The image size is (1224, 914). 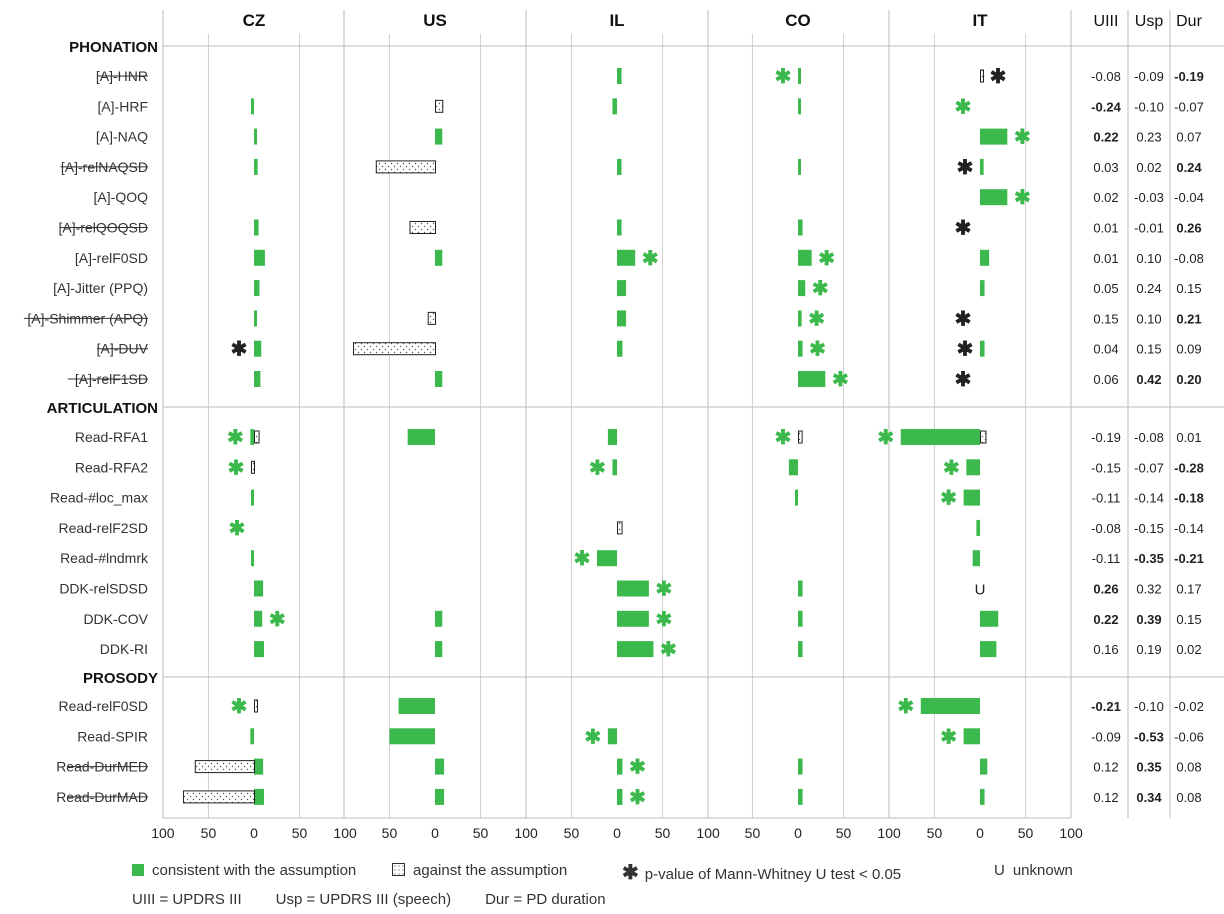 What do you see at coordinates (218, 797) in the screenshot?
I see `feature-extra-against-bar` at bounding box center [218, 797].